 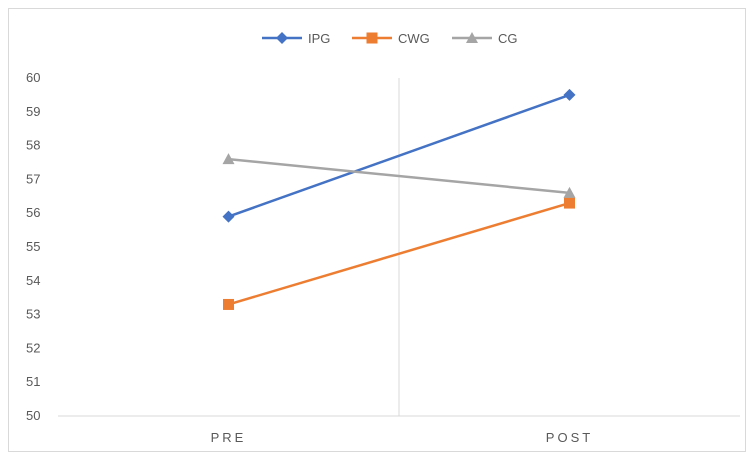 What do you see at coordinates (414, 38) in the screenshot?
I see `legend-label: CWG` at bounding box center [414, 38].